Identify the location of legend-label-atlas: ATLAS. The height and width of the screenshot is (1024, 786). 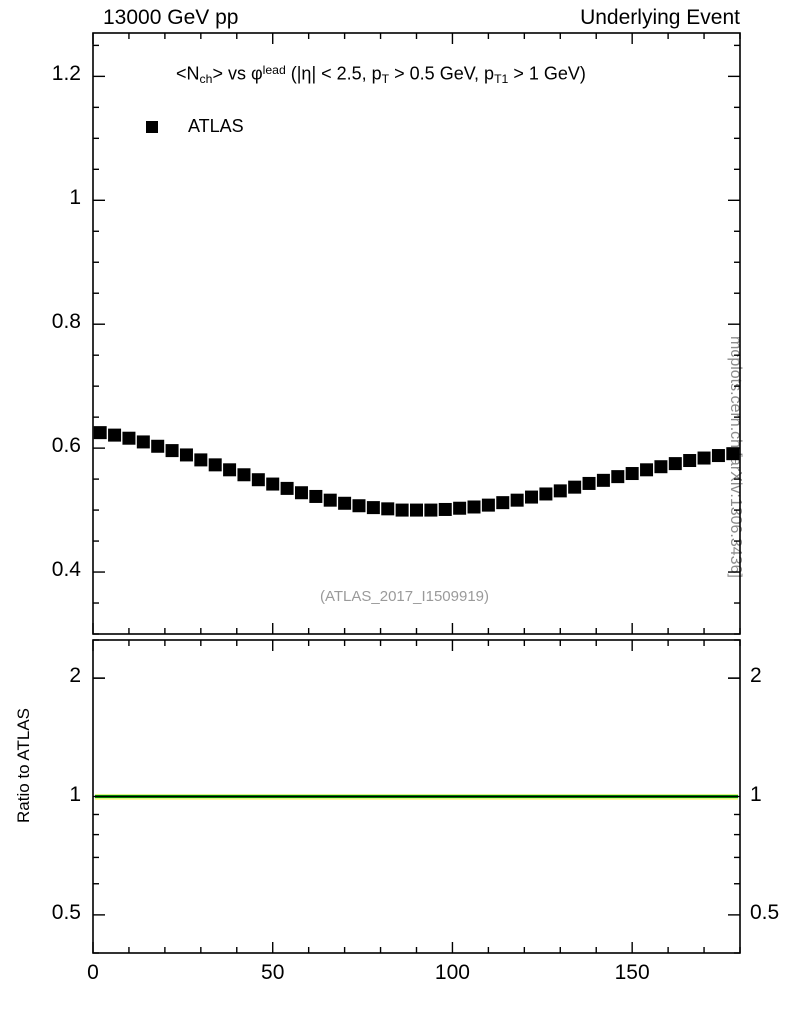
(216, 126).